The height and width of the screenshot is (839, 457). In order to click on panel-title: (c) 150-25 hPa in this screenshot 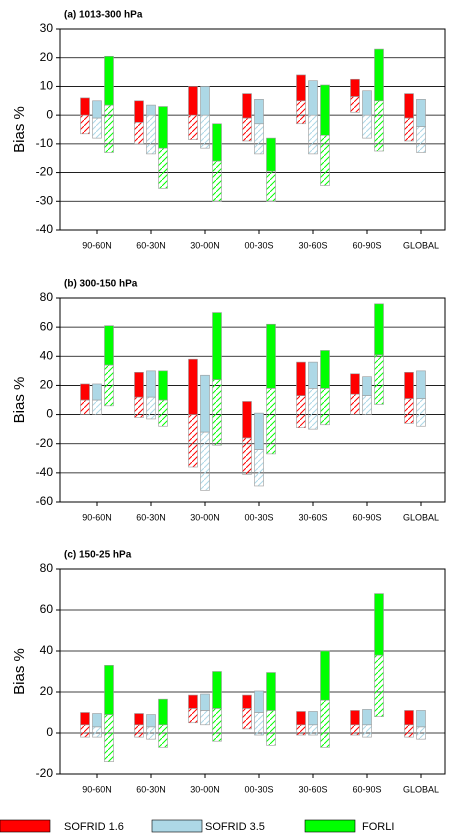, I will do `click(98, 555)`.